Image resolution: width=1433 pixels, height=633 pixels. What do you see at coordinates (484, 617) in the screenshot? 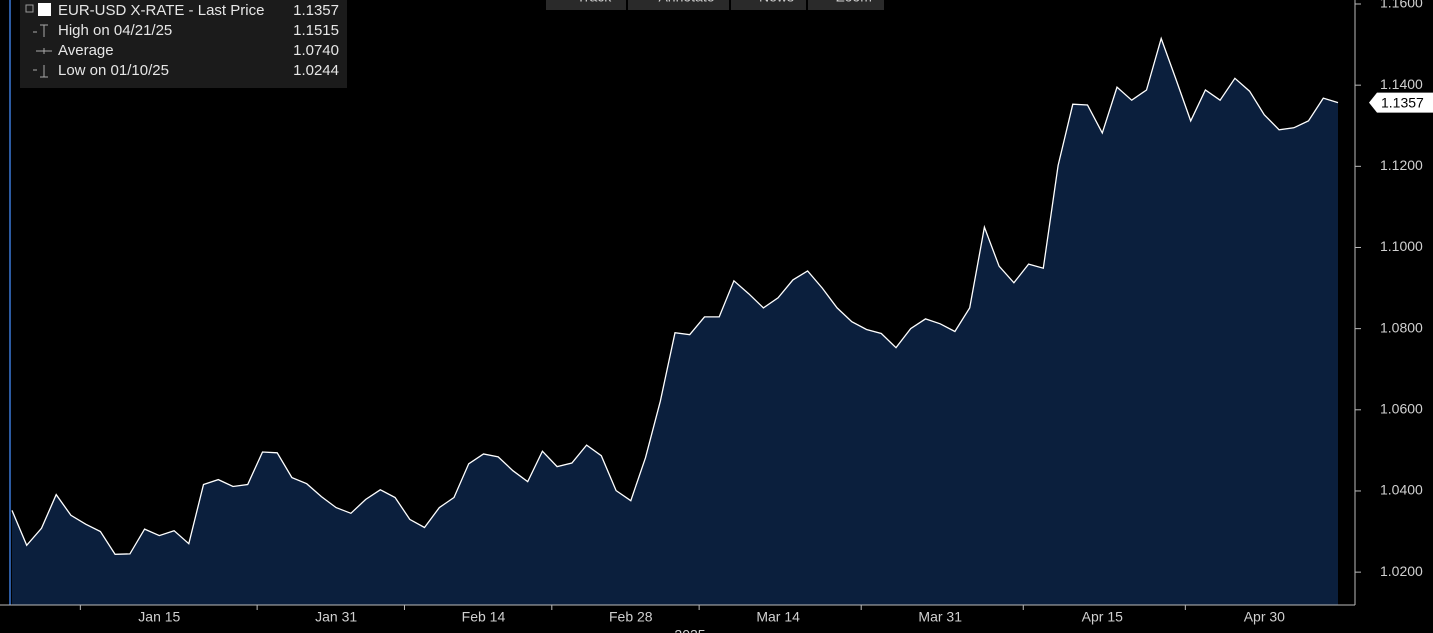
I see `x-tick-label: Feb 14` at bounding box center [484, 617].